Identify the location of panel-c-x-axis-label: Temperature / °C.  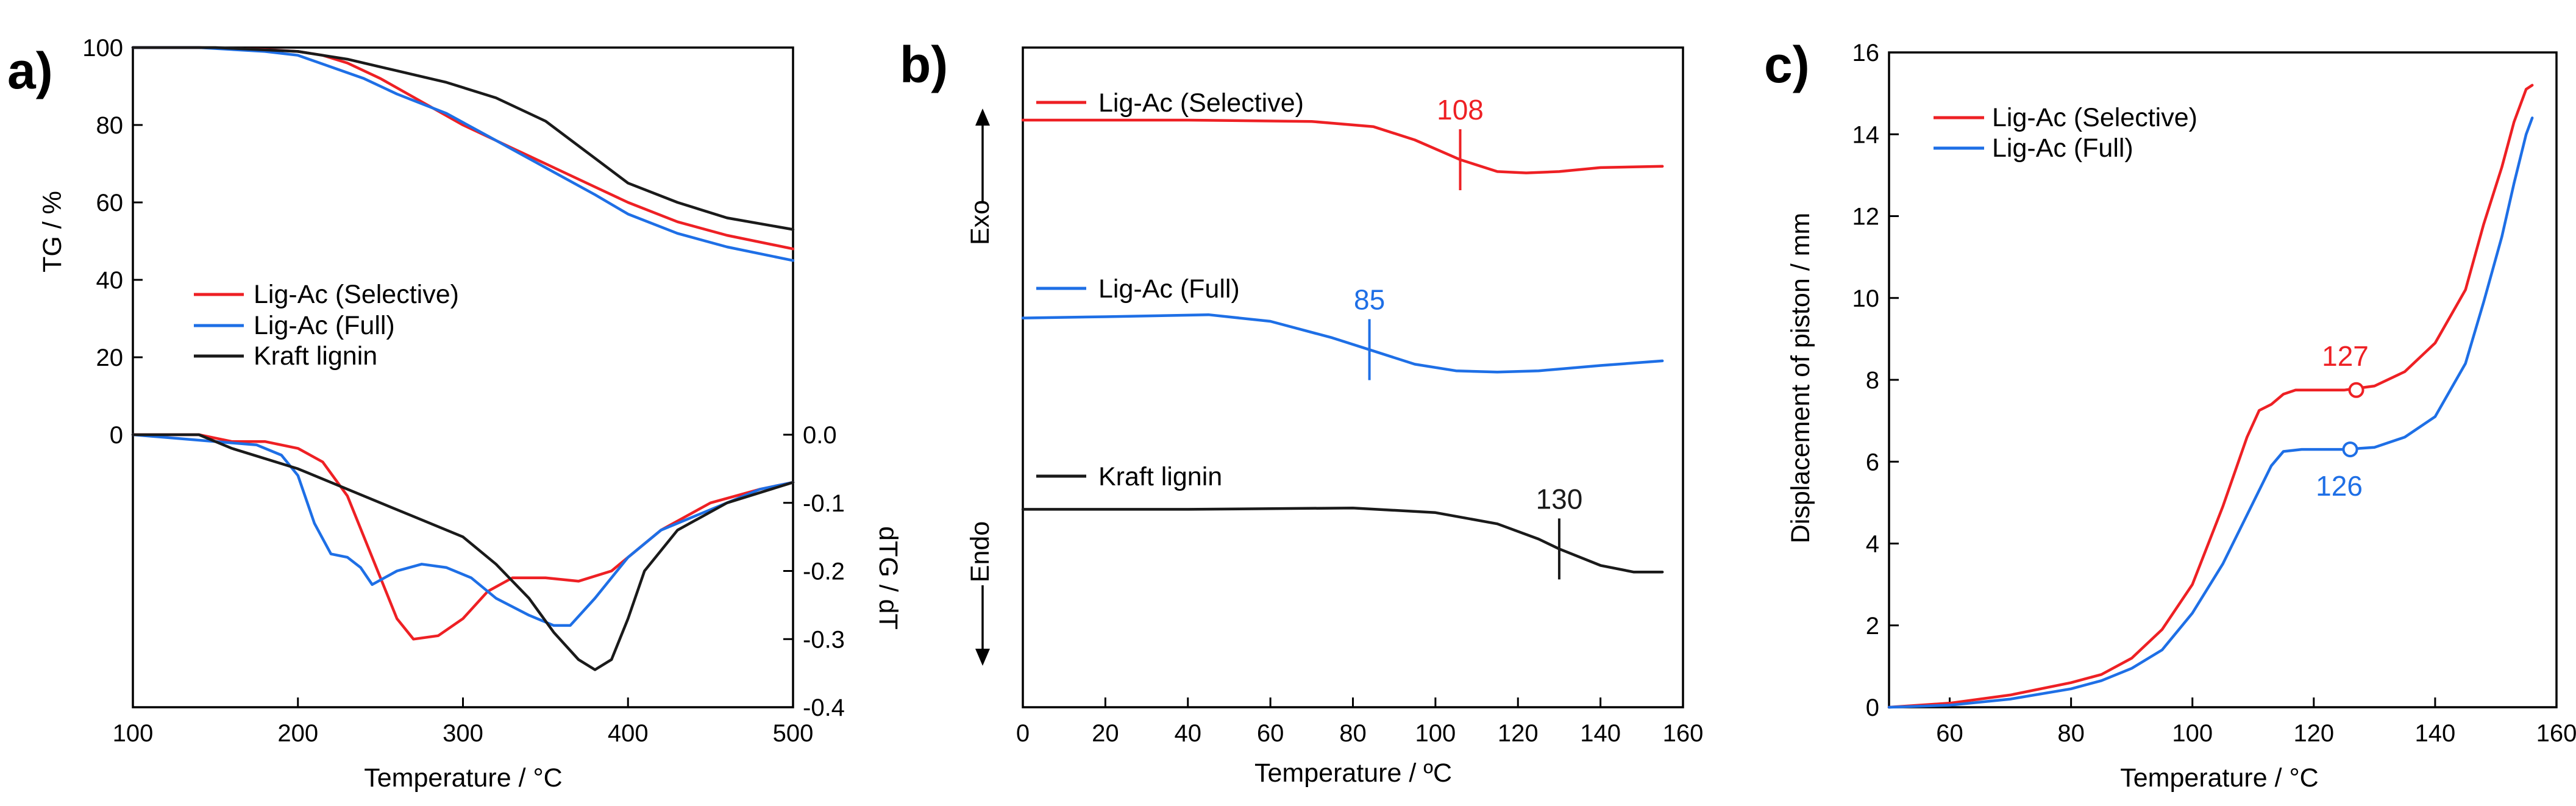
(2219, 778).